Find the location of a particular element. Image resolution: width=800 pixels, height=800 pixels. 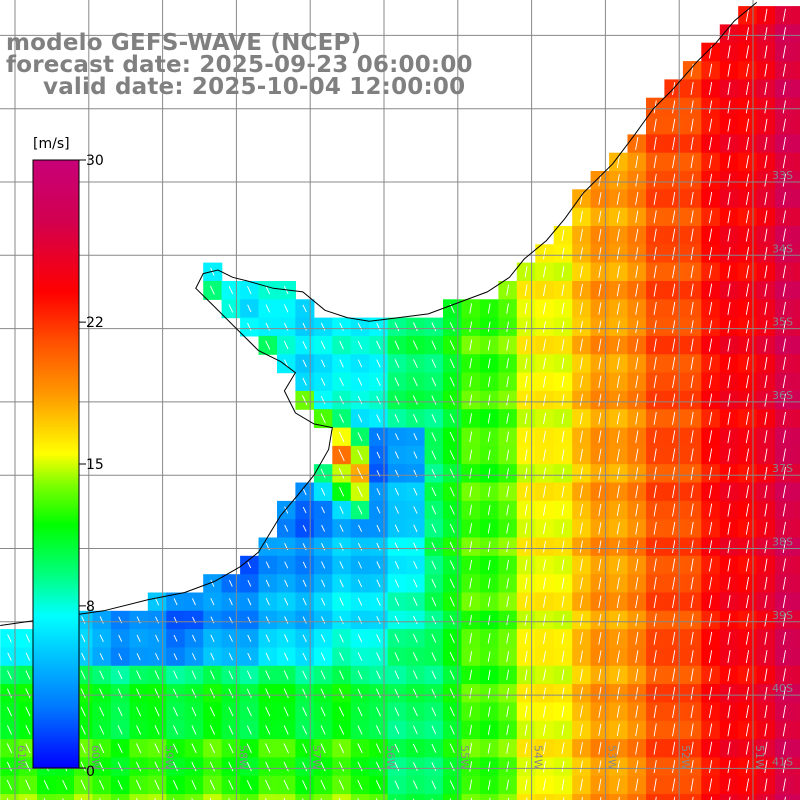

latitude-label: 35S is located at coordinates (782, 322).